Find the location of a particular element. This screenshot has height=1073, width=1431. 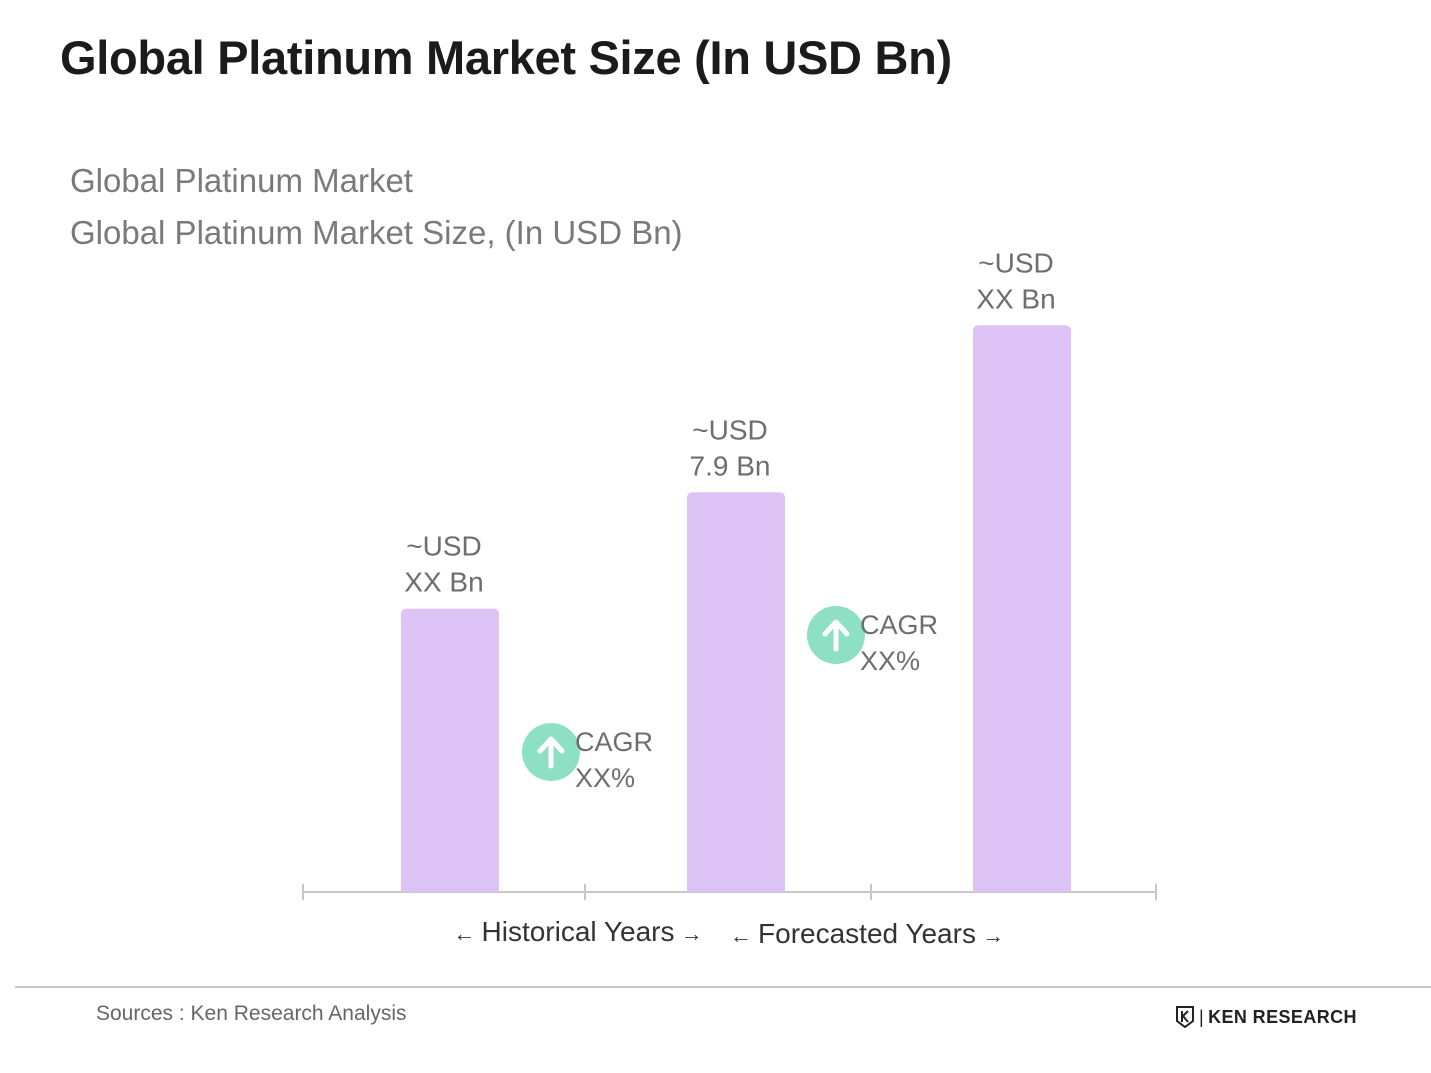

bar-1-label-prefix: ~USD is located at coordinates (443, 546).